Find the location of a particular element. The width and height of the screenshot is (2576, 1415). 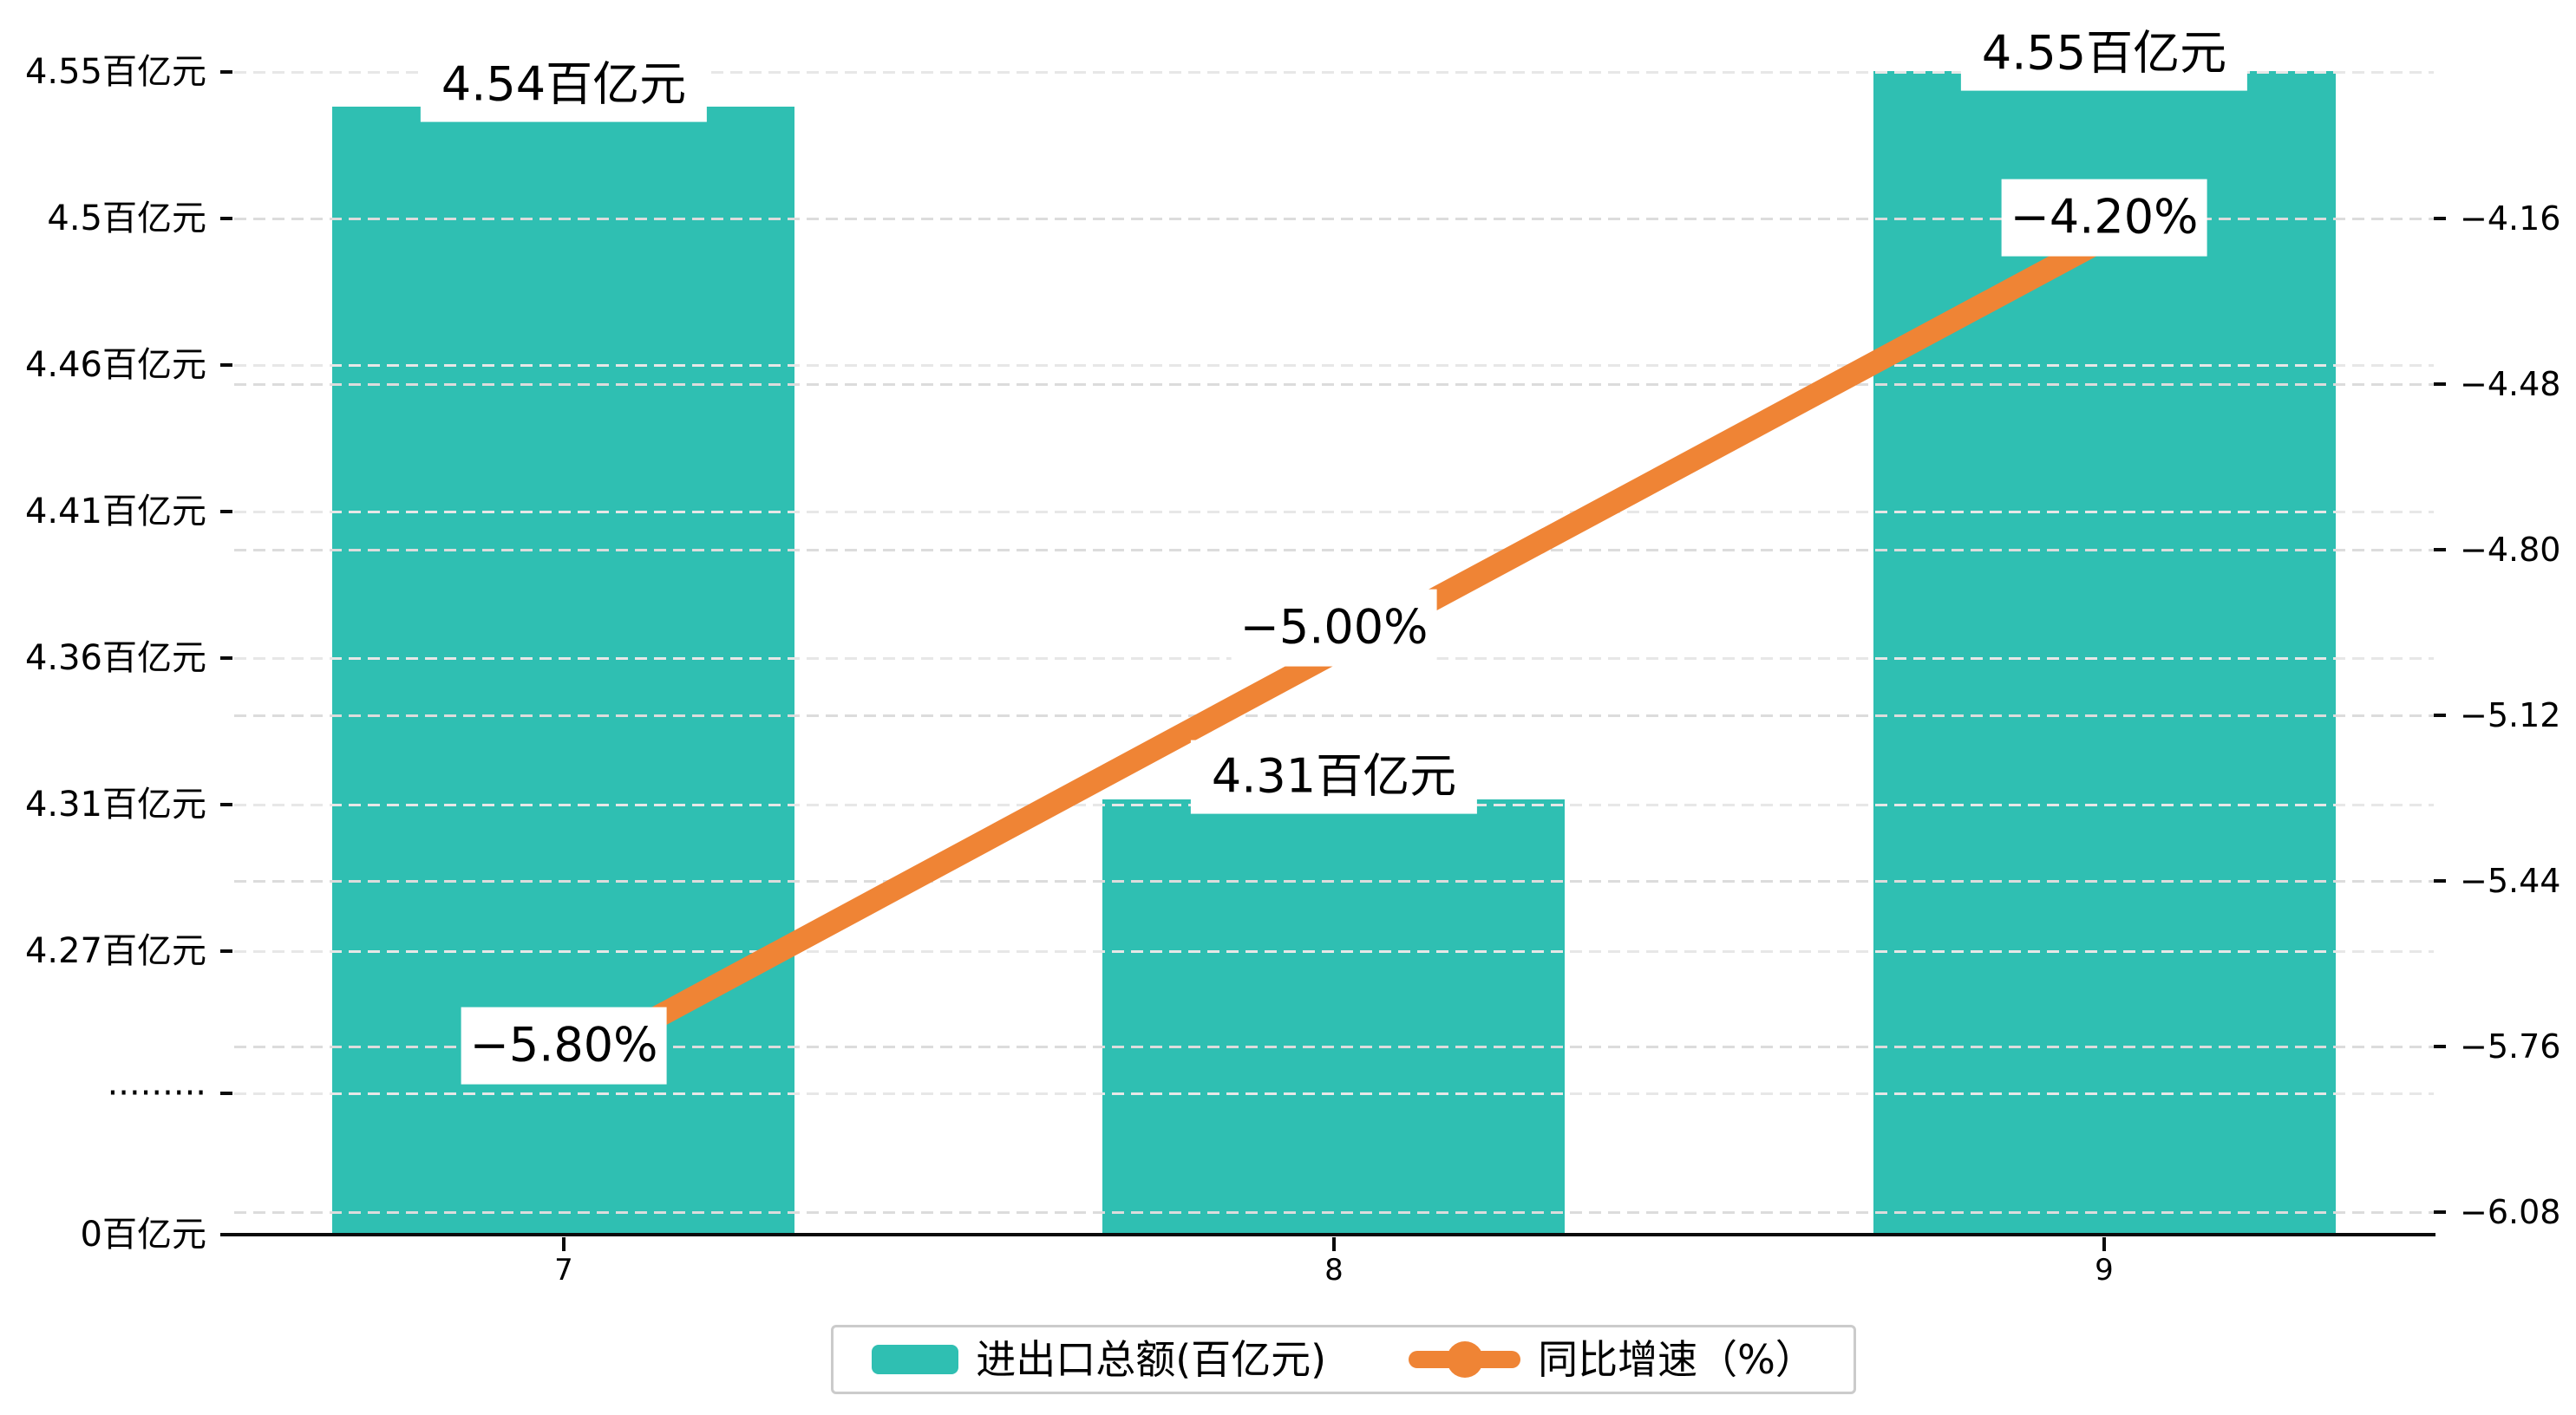

line-value-label-2: −4.20% is located at coordinates (2104, 218).